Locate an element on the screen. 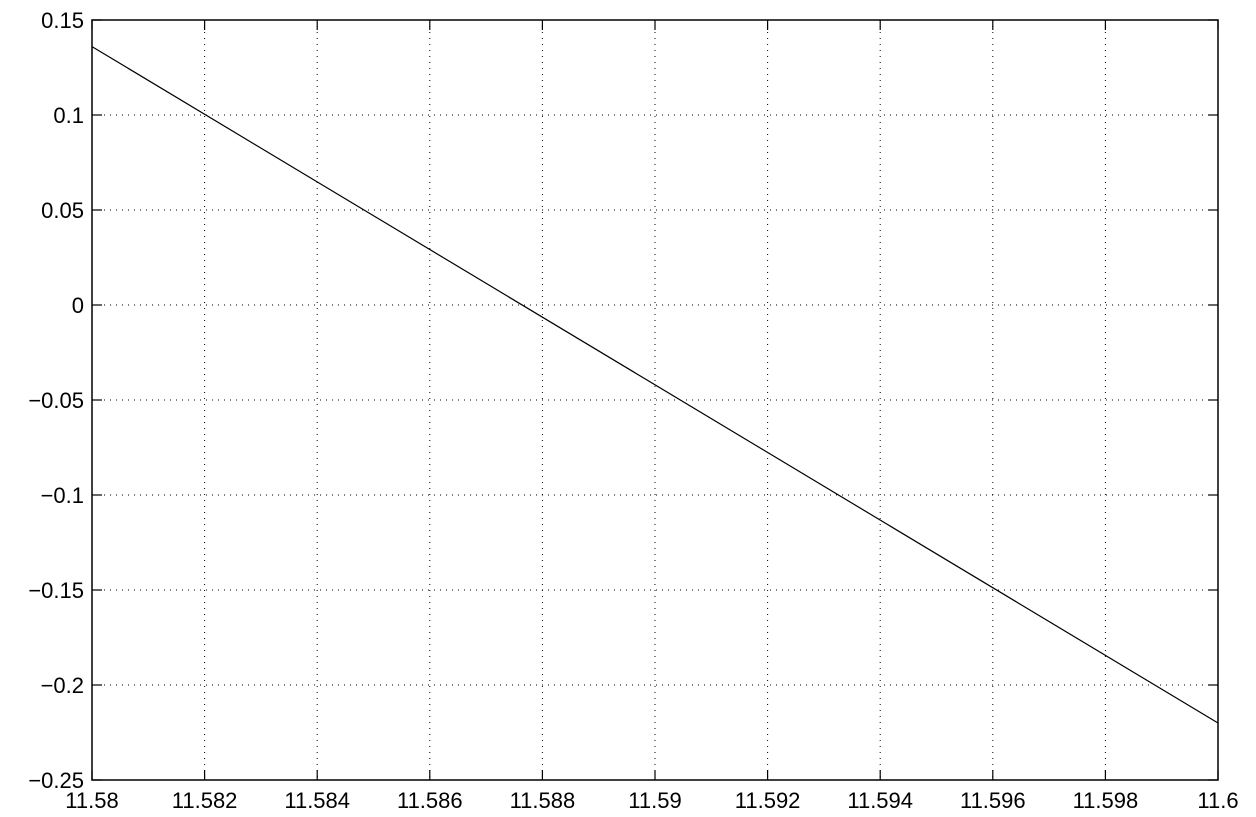 The height and width of the screenshot is (817, 1256). x-tick-label: 11.584 is located at coordinates (317, 800).